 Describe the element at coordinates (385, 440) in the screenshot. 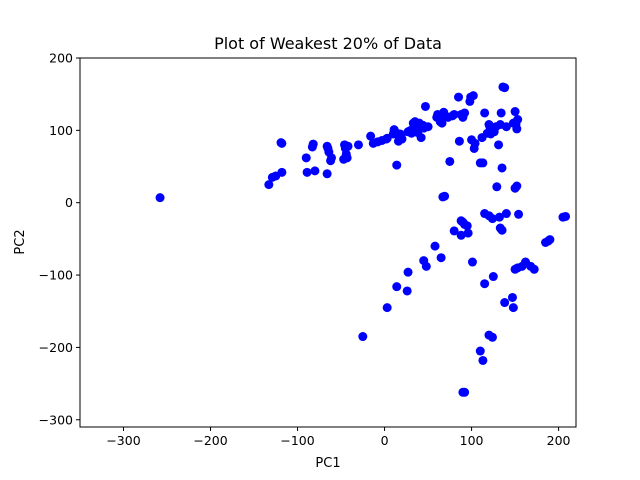

I see `x-tick-label: 0` at that location.